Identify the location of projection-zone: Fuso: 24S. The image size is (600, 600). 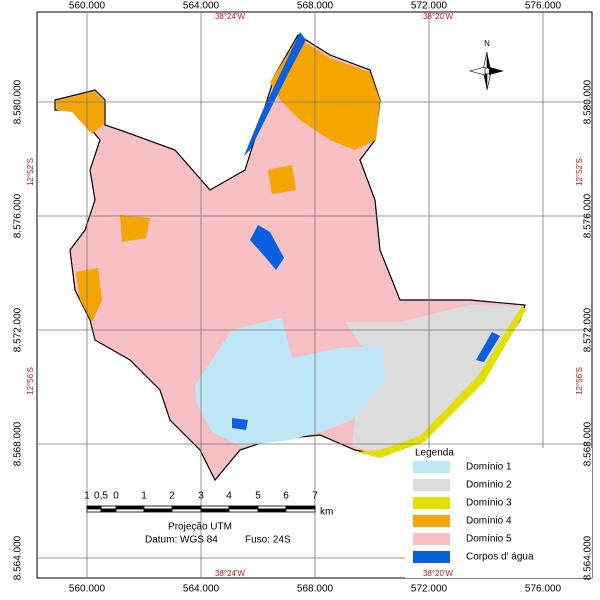
(268, 540).